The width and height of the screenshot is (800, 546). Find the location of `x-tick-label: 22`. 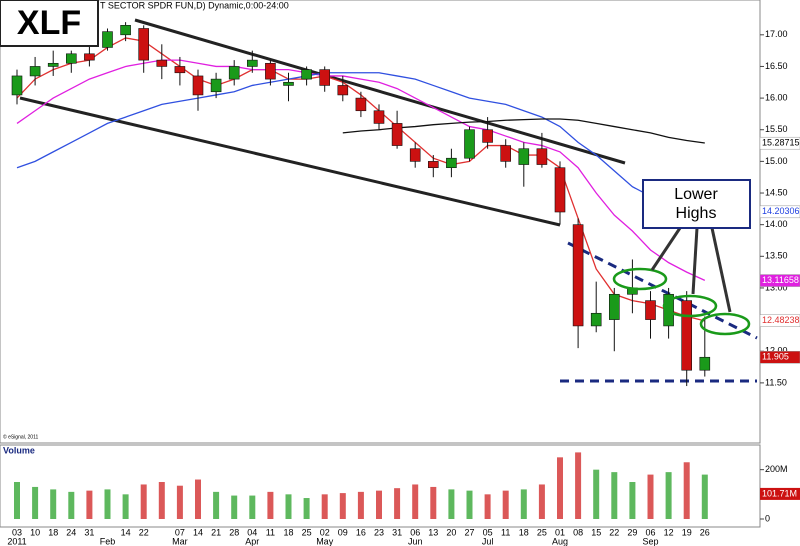

x-tick-label: 22 is located at coordinates (144, 532).